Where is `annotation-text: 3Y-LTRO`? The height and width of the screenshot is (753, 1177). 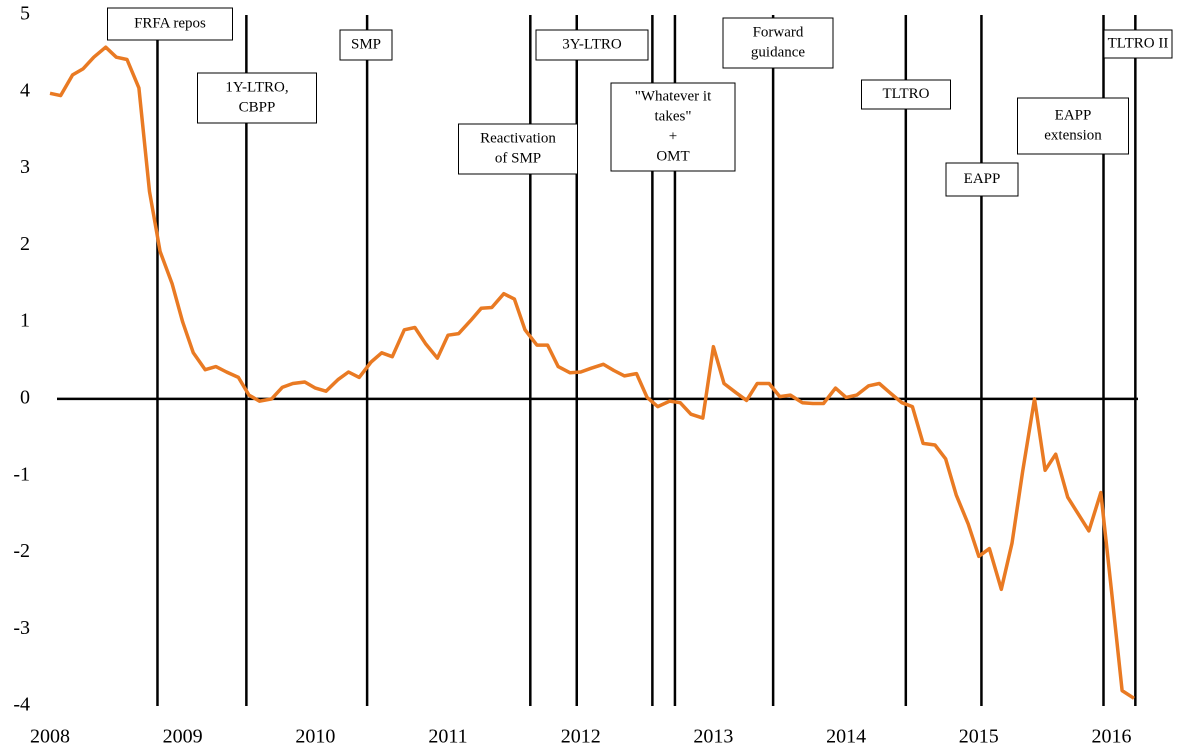
annotation-text: 3Y-LTRO is located at coordinates (592, 44).